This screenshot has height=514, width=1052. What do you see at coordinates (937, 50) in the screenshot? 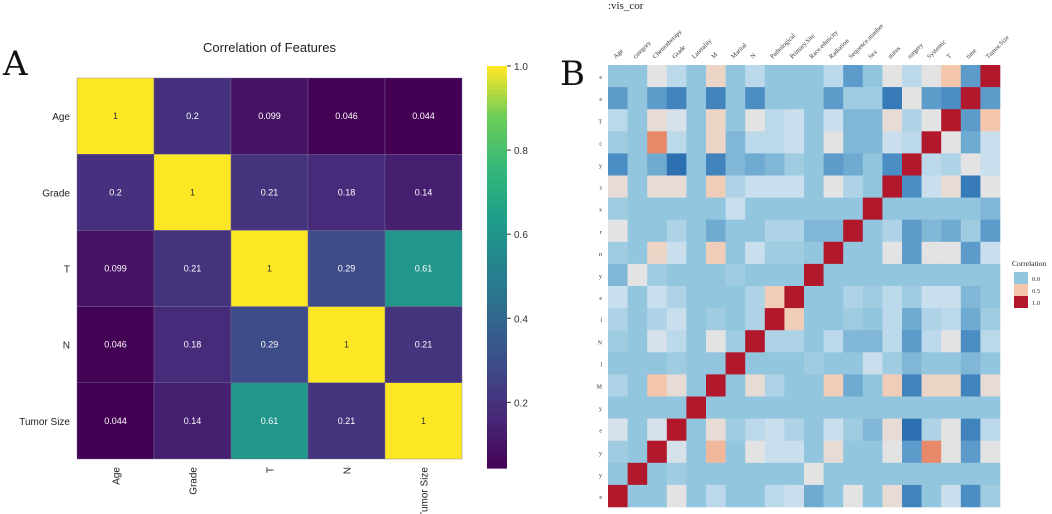
I see `x-tick-label: Systemic` at bounding box center [937, 50].